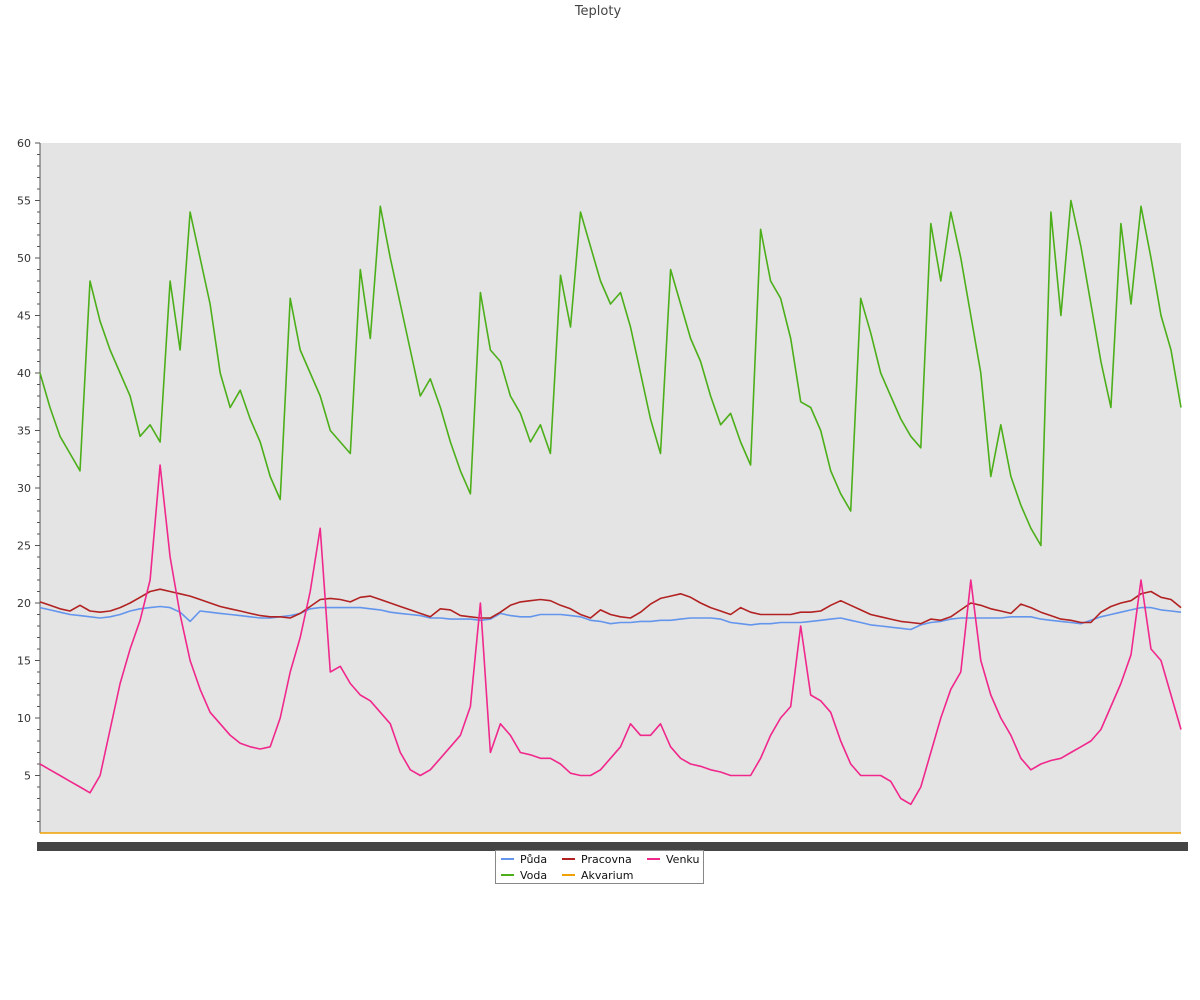 The width and height of the screenshot is (1200, 1000). What do you see at coordinates (24, 143) in the screenshot?
I see `y-tick-label: 60` at bounding box center [24, 143].